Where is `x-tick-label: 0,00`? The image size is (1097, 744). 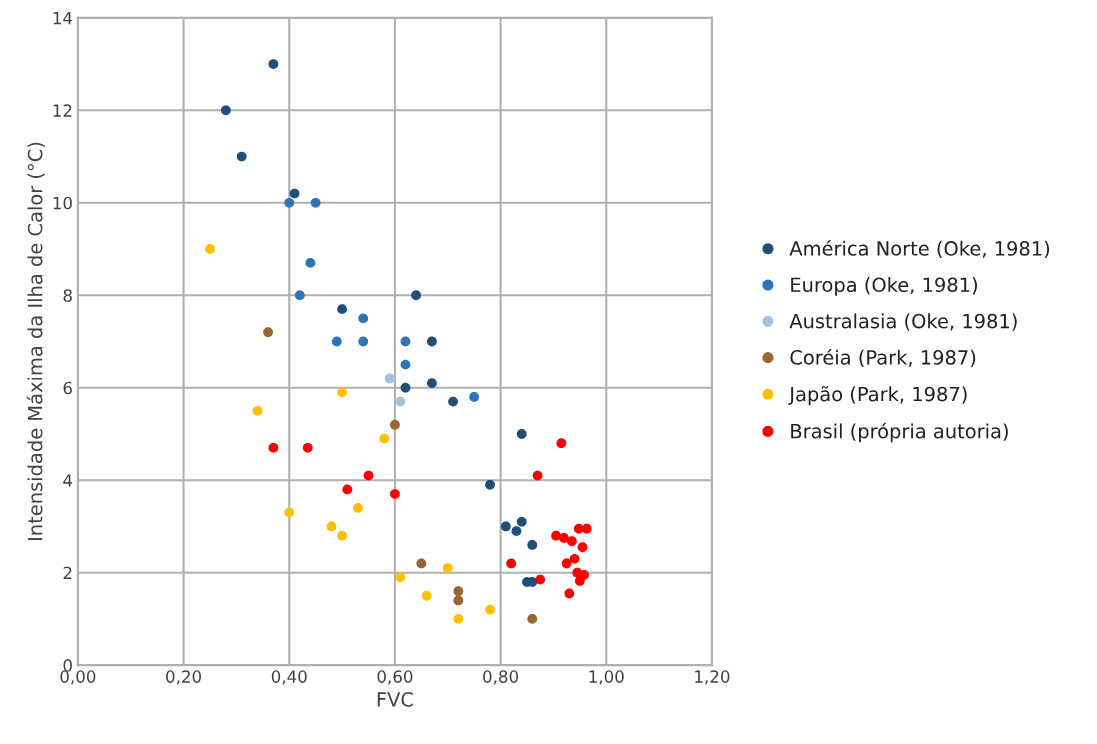 x-tick-label: 0,00 is located at coordinates (78, 677).